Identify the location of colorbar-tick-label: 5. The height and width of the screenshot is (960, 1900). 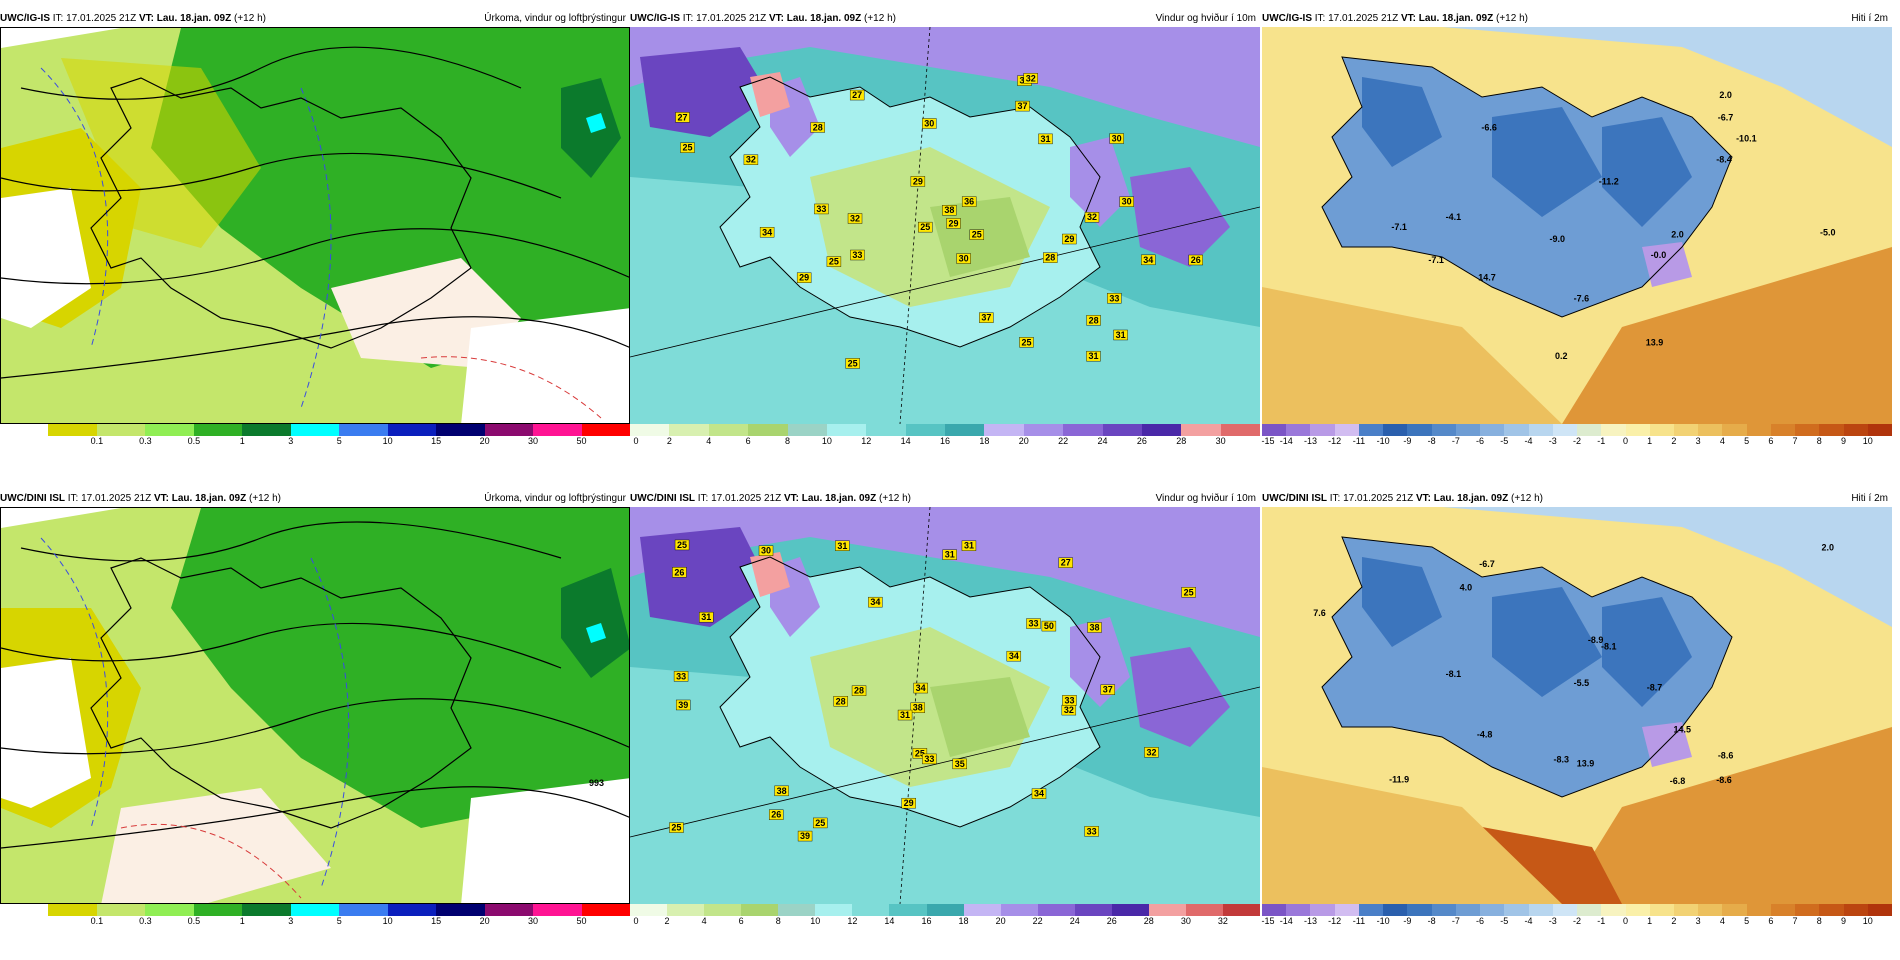
(1747, 921).